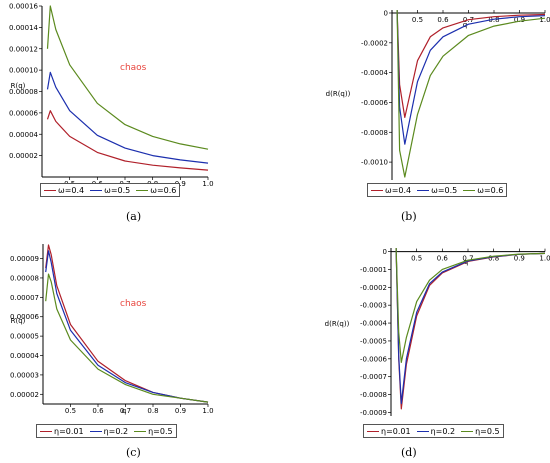 The width and height of the screenshot is (550, 463). Describe the element at coordinates (467, 259) in the screenshot. I see `x-tick-label: 0.7` at that location.